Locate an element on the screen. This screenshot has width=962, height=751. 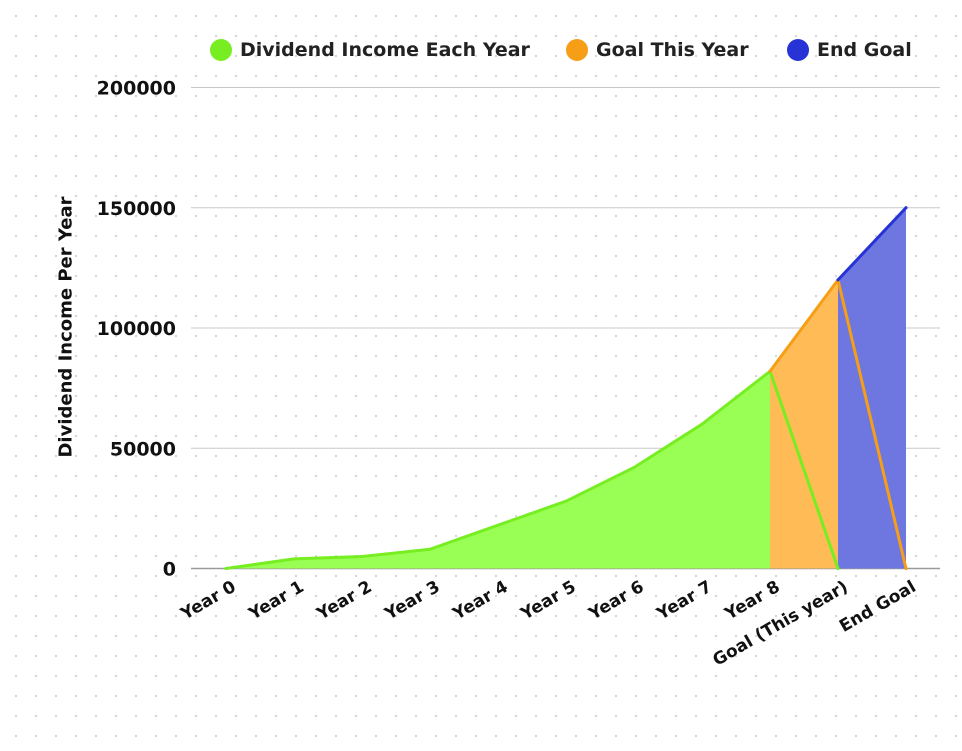
legend-item-end-goal: End Goal is located at coordinates (849, 50).